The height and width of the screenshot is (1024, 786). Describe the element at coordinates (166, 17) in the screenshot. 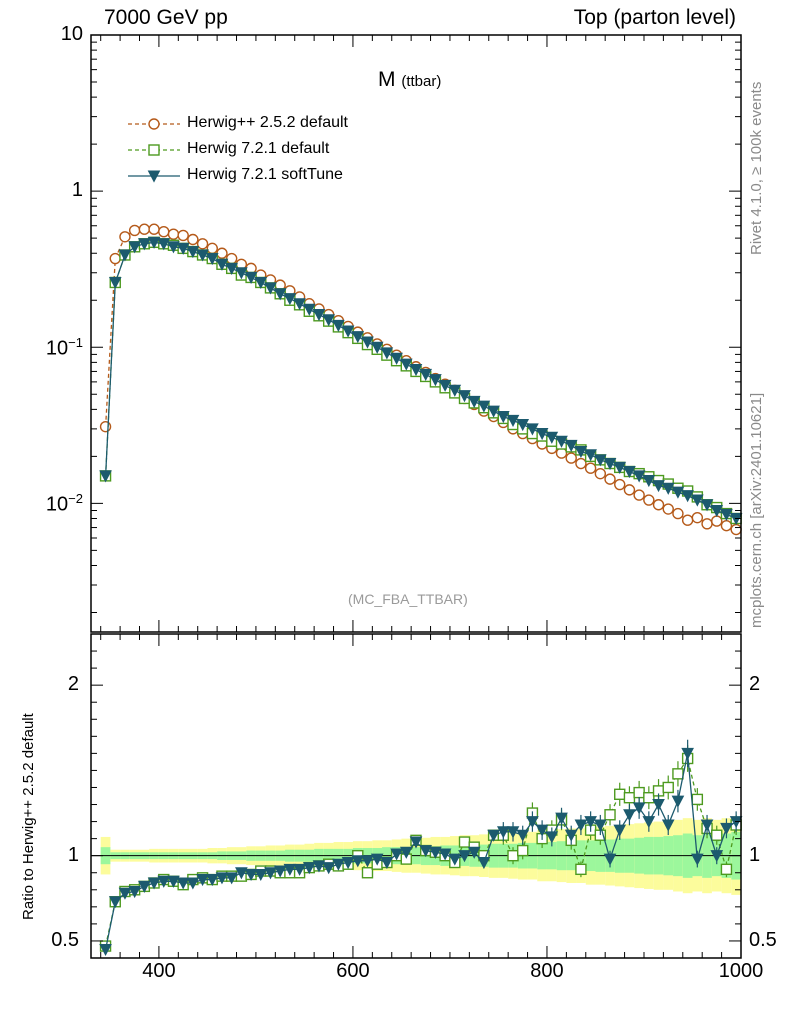

I see `header-left: 7000 GeV pp` at that location.